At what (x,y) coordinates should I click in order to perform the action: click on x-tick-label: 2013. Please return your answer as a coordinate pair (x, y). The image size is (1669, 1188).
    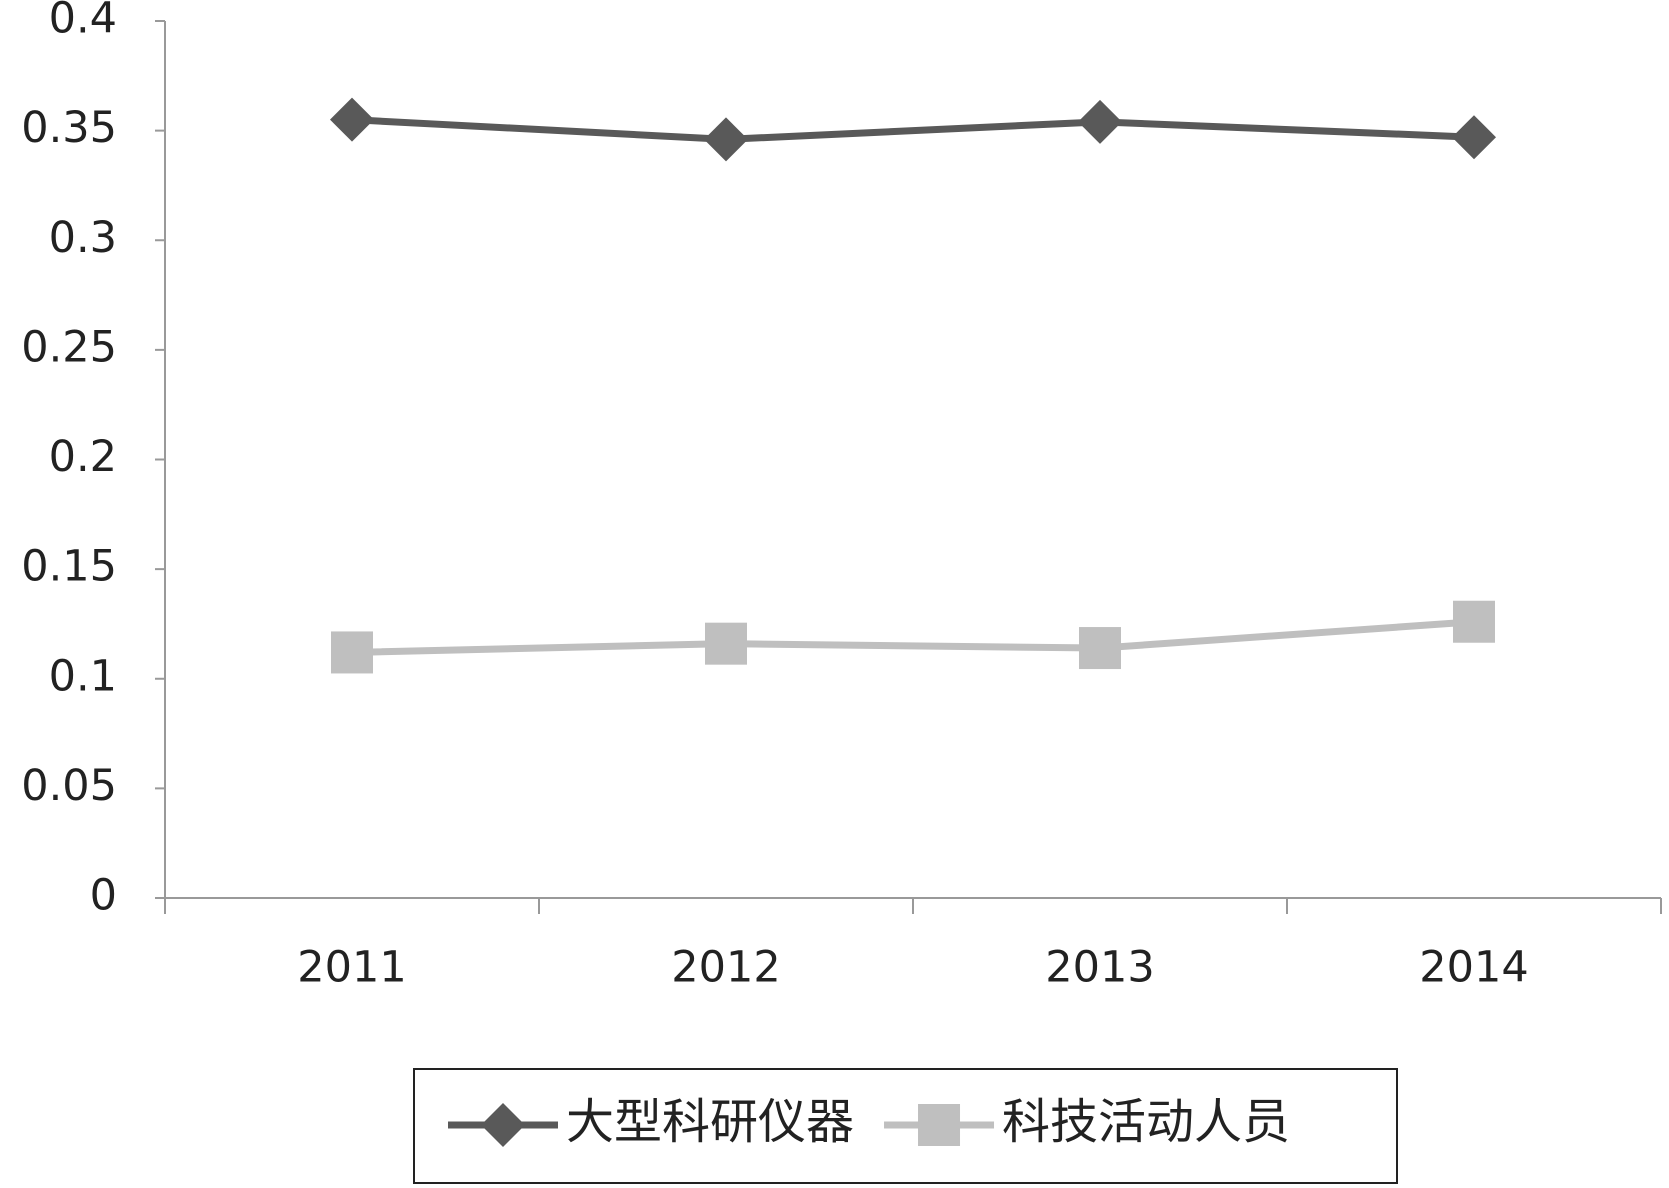
    Looking at the image, I should click on (1099, 968).